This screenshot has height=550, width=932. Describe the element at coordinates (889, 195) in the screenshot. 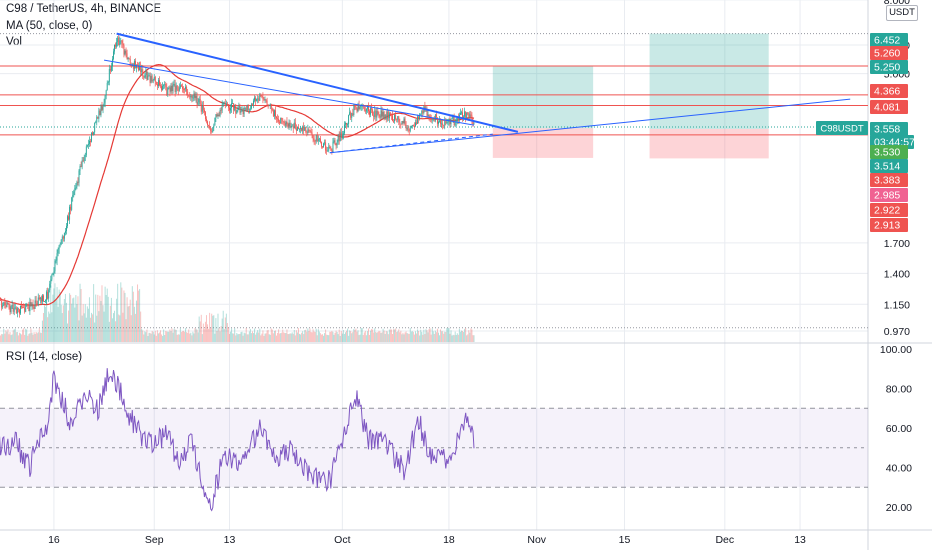

I see `price-badge` at that location.